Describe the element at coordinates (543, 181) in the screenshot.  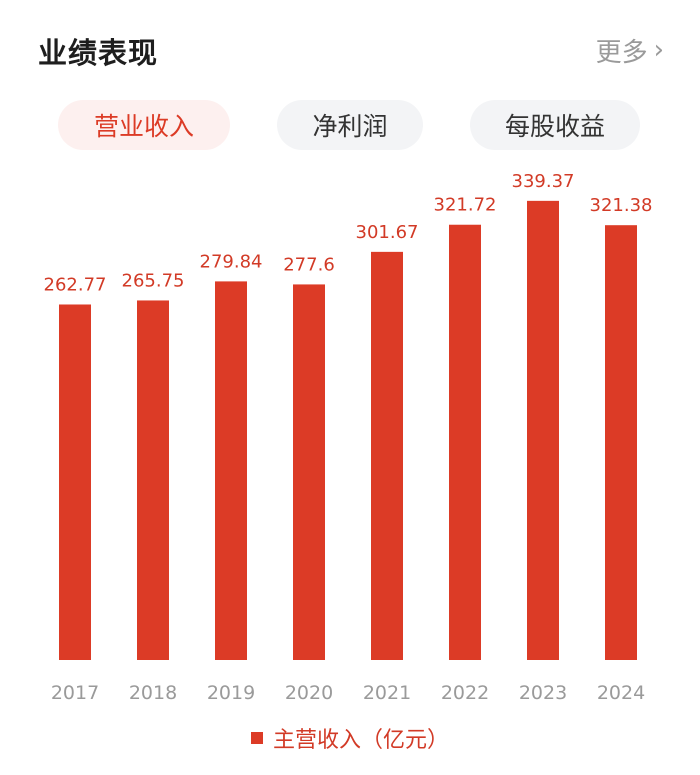
I see `data-label-2023: 339.37` at that location.